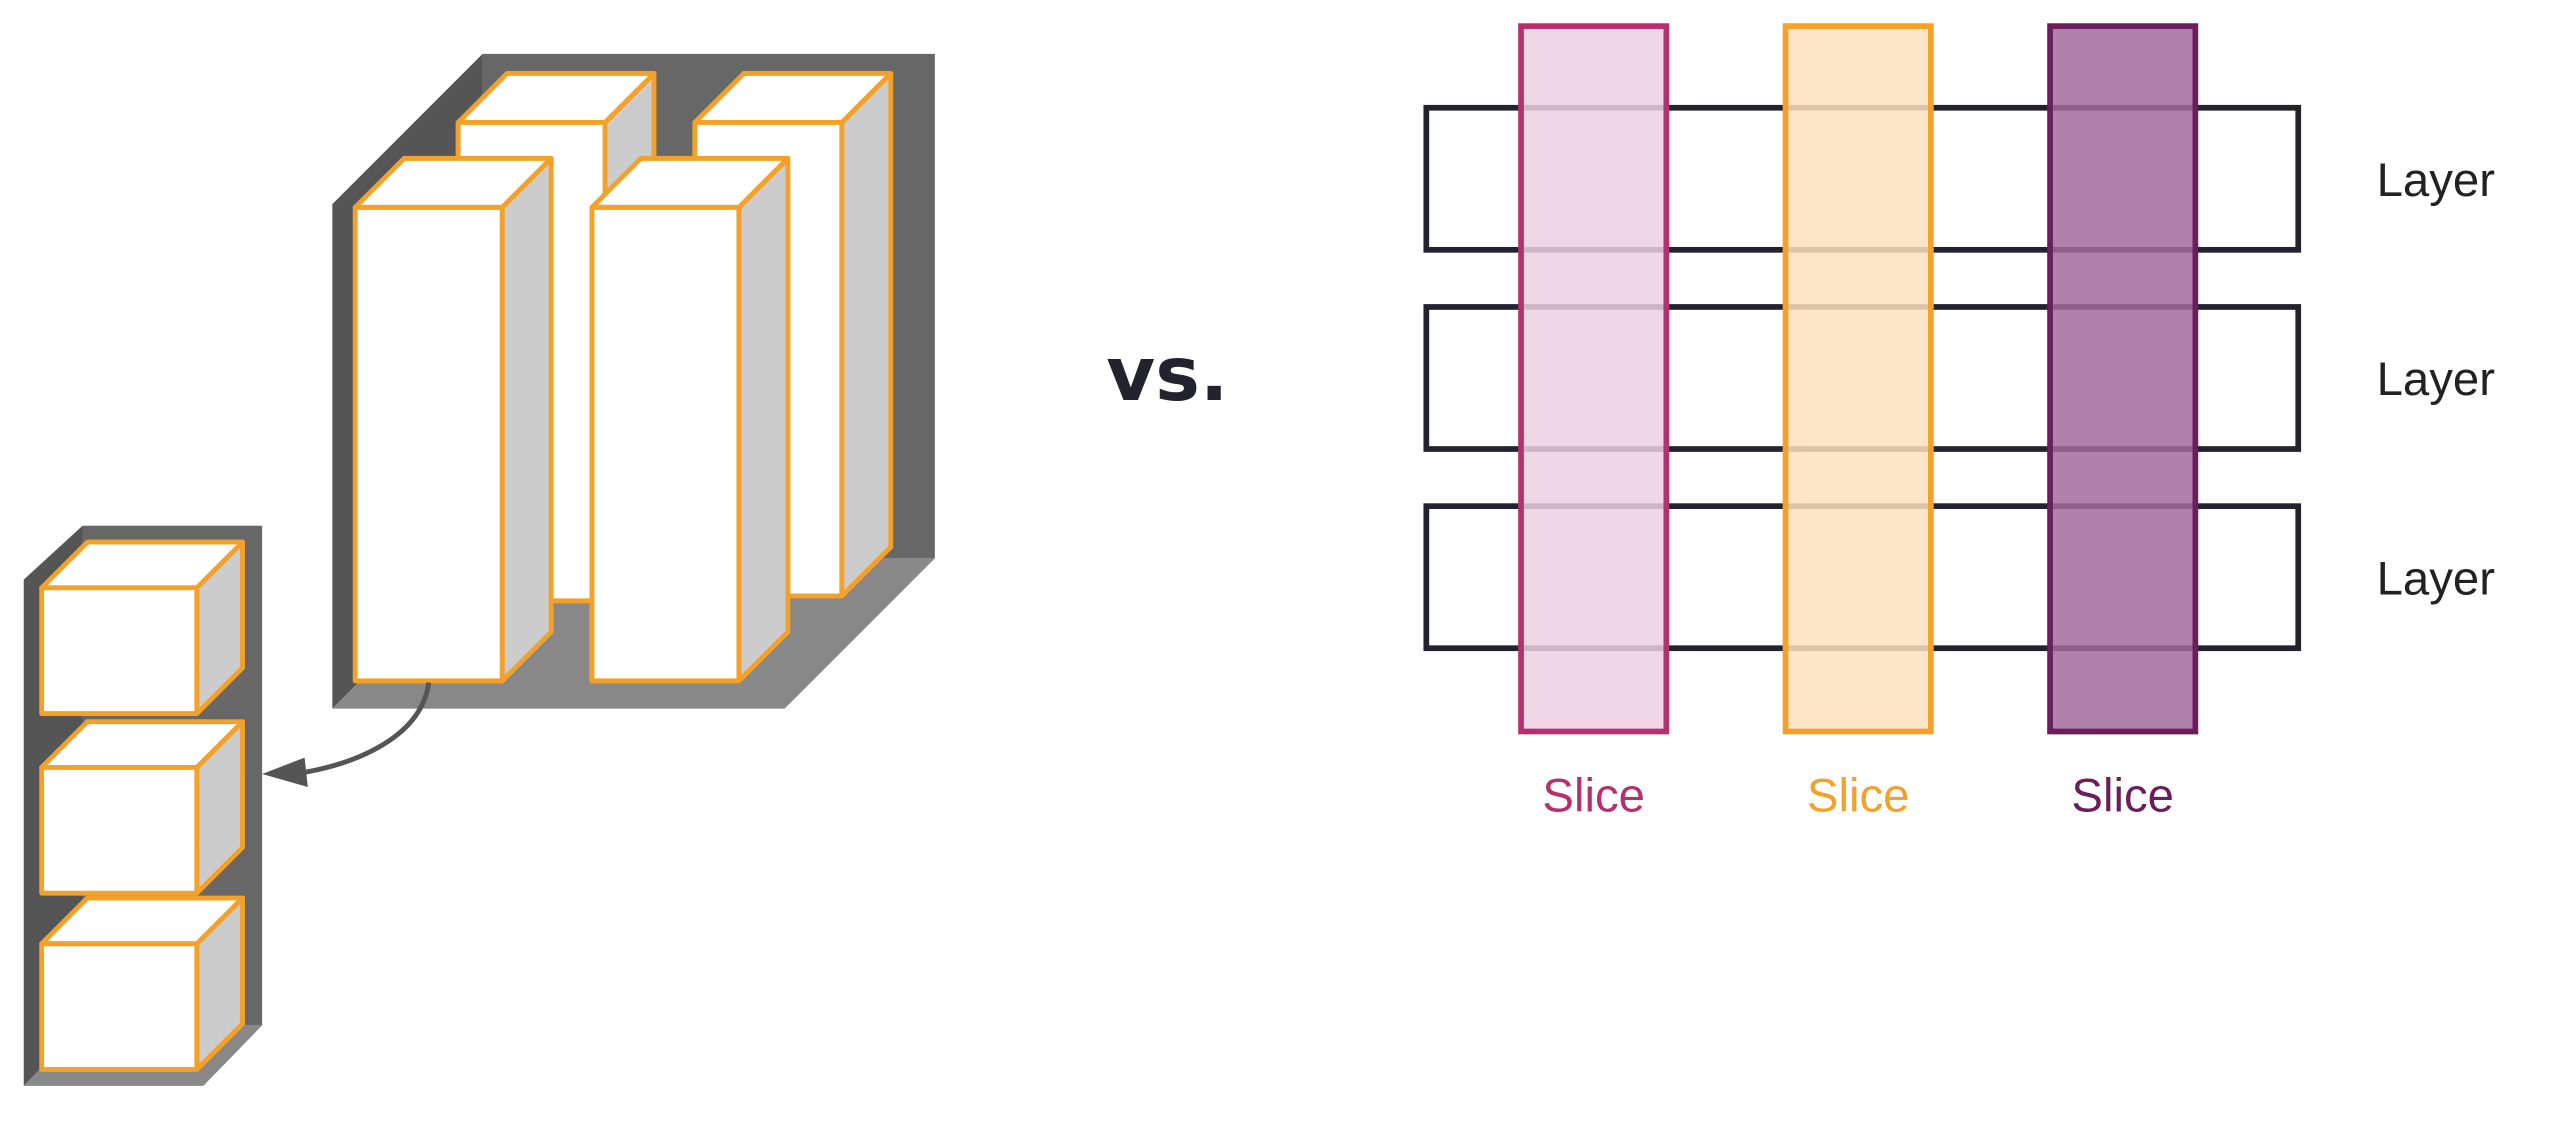 This screenshot has width=2562, height=1125. I want to click on vs-separator: vs., so click(1167, 374).